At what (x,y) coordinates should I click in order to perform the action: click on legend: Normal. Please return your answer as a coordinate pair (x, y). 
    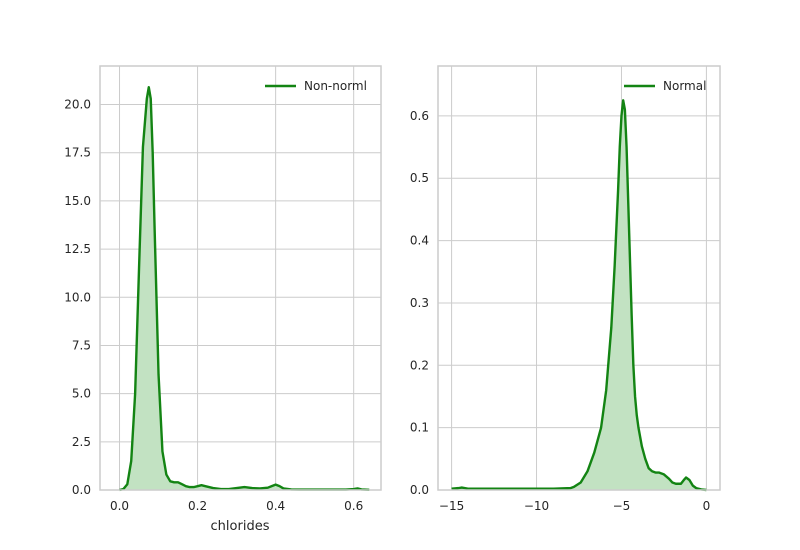
    Looking at the image, I should click on (665, 86).